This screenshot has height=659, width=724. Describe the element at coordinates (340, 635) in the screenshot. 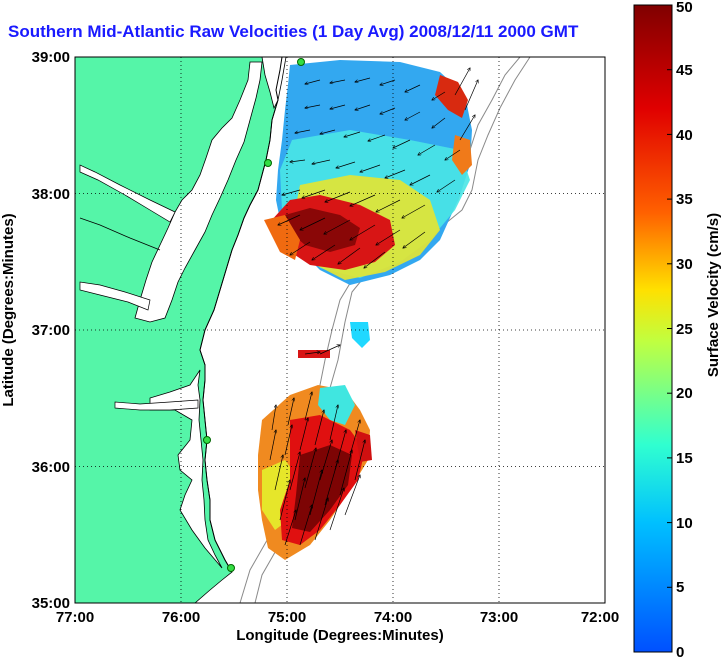

I see `x-axis-label: Longitude (Degrees:Minutes)` at that location.